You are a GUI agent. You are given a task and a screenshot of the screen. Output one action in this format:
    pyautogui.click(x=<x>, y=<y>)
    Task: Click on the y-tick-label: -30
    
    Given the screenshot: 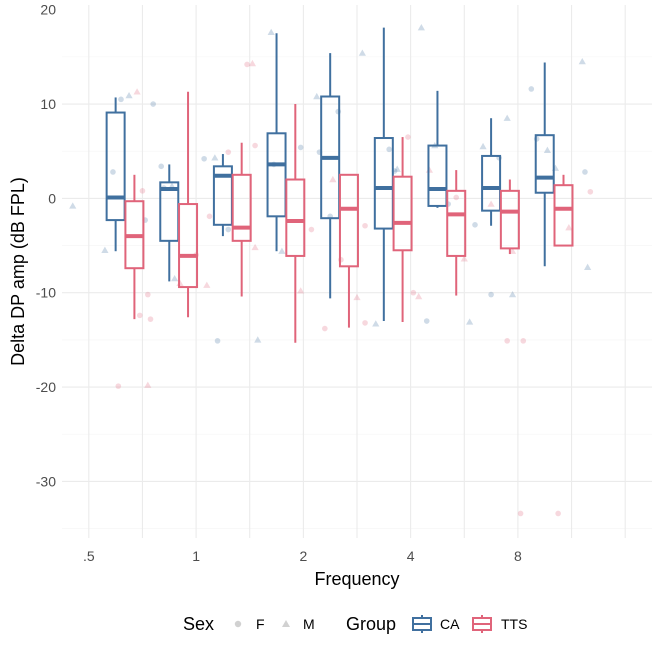 What is the action you would take?
    pyautogui.click(x=46, y=481)
    